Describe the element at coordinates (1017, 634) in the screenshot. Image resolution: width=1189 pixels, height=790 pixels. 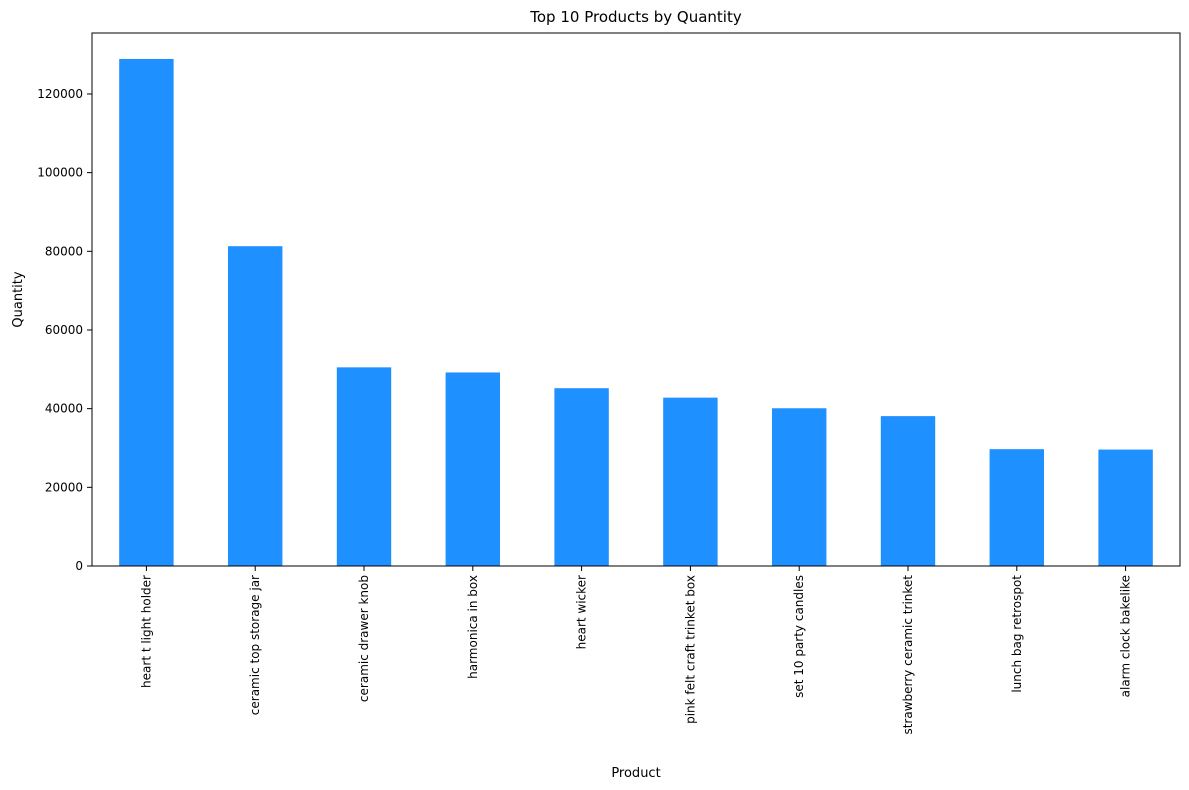
I see `x-tick-label: lunch bag retrospot` at that location.